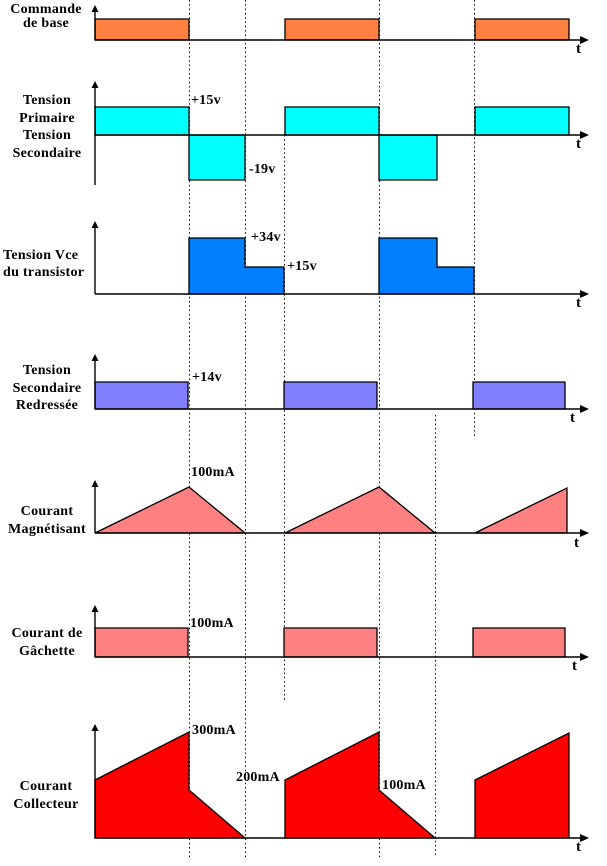 The image size is (607, 866). I want to click on label-line: Courant de, so click(47, 633).